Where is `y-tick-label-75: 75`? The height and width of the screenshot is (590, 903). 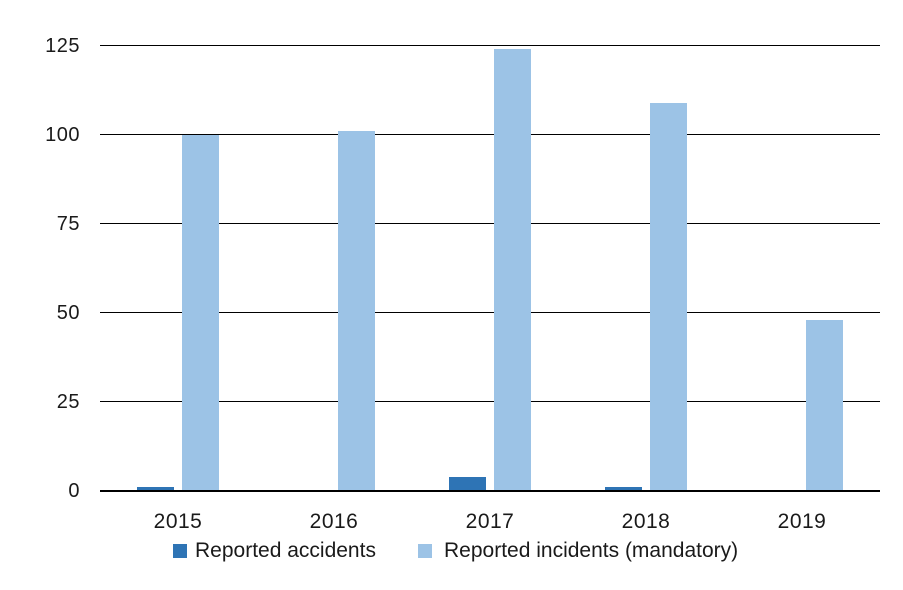 y-tick-label-75: 75 is located at coordinates (68, 223).